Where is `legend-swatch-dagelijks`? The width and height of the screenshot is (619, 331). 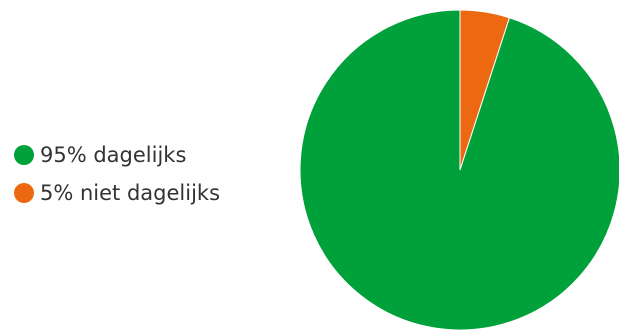
legend-swatch-dagelijks is located at coordinates (24, 155).